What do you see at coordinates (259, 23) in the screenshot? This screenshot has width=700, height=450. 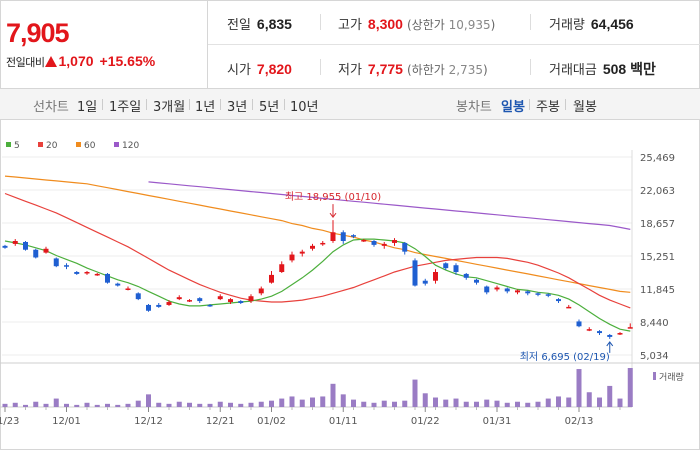 I see `prev-close-cell: 전일 6,835` at bounding box center [259, 23].